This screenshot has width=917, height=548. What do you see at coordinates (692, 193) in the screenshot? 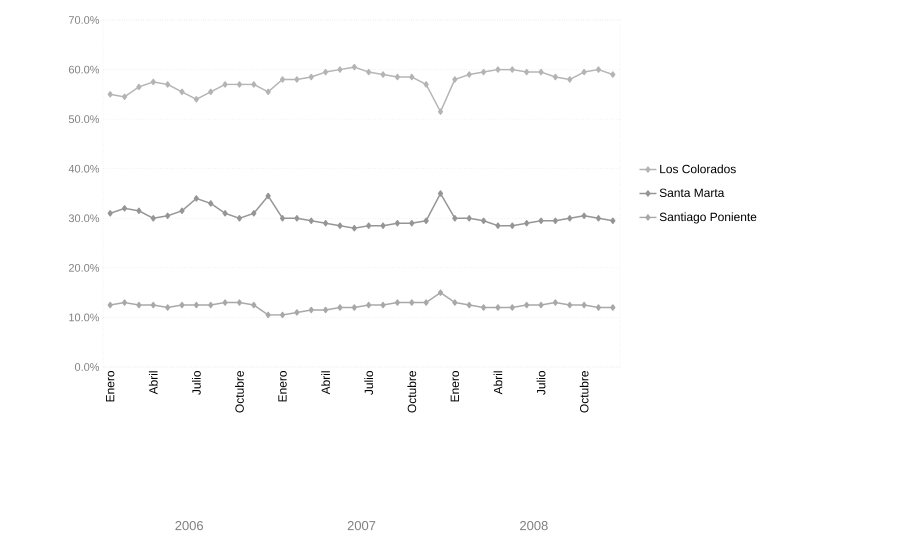
I see `legend-label: Santa Marta` at bounding box center [692, 193].